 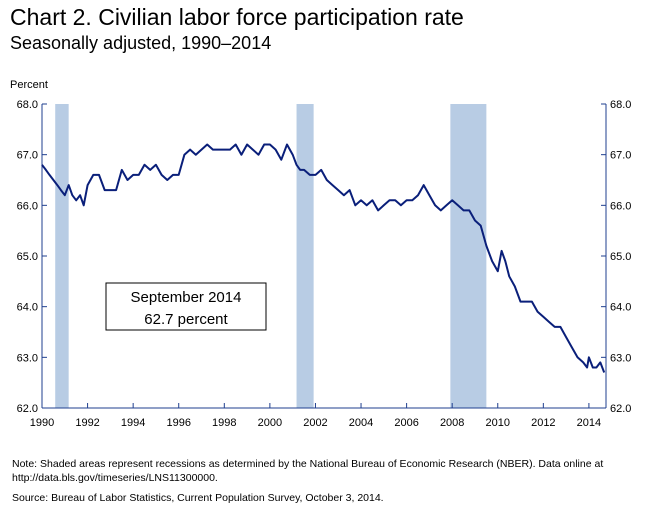 What do you see at coordinates (452, 423) in the screenshot?
I see `x-tick-label-9: 2008` at bounding box center [452, 423].